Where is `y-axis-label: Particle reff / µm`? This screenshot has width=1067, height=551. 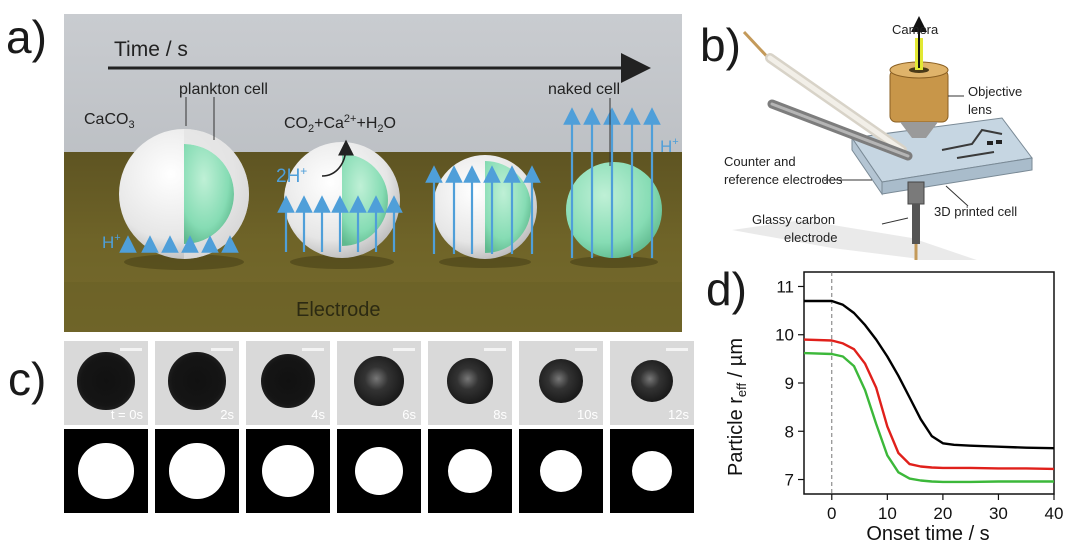
y-axis-label: Particle reff / µm is located at coordinates (737, 407).